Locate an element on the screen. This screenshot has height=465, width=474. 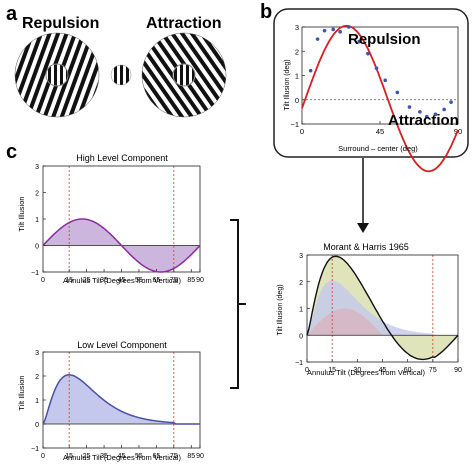
high-y-tick-label: 3 is located at coordinates (37, 167).